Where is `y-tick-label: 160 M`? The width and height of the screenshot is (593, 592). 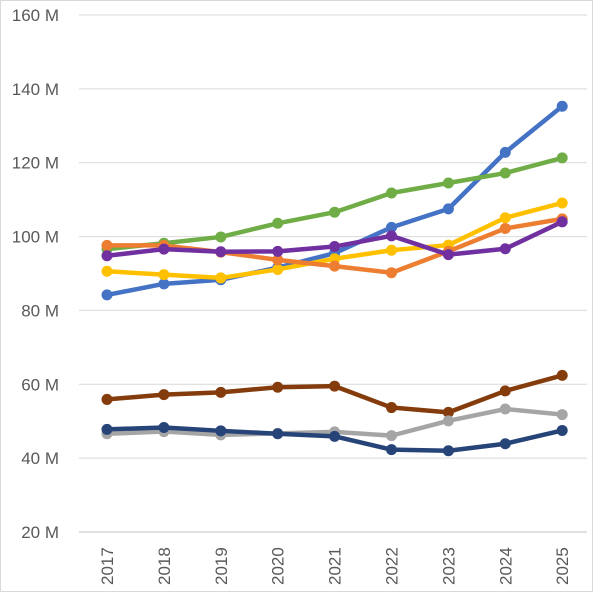
y-tick-label: 160 M is located at coordinates (35, 15).